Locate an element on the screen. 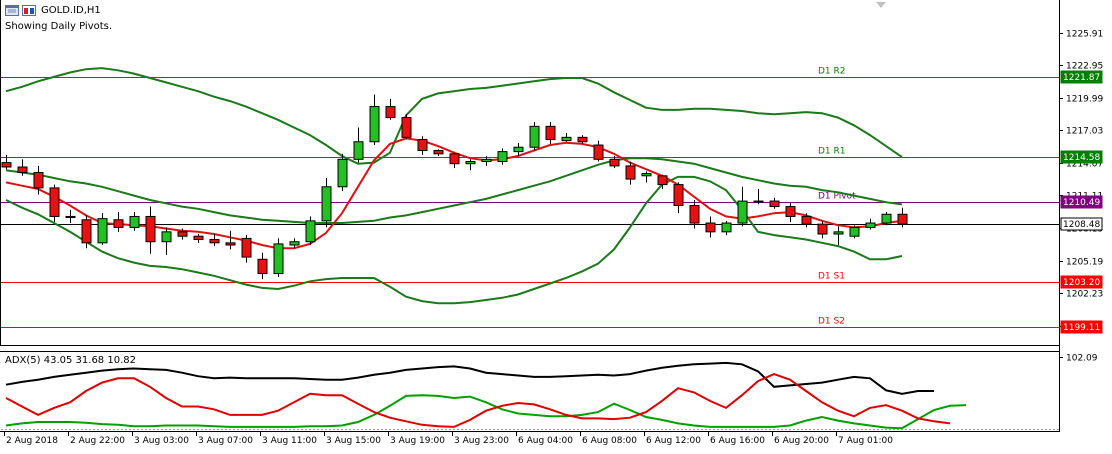 This screenshot has height=454, width=1112. current-price-price-tag-label: 1208.48 is located at coordinates (1081, 225).